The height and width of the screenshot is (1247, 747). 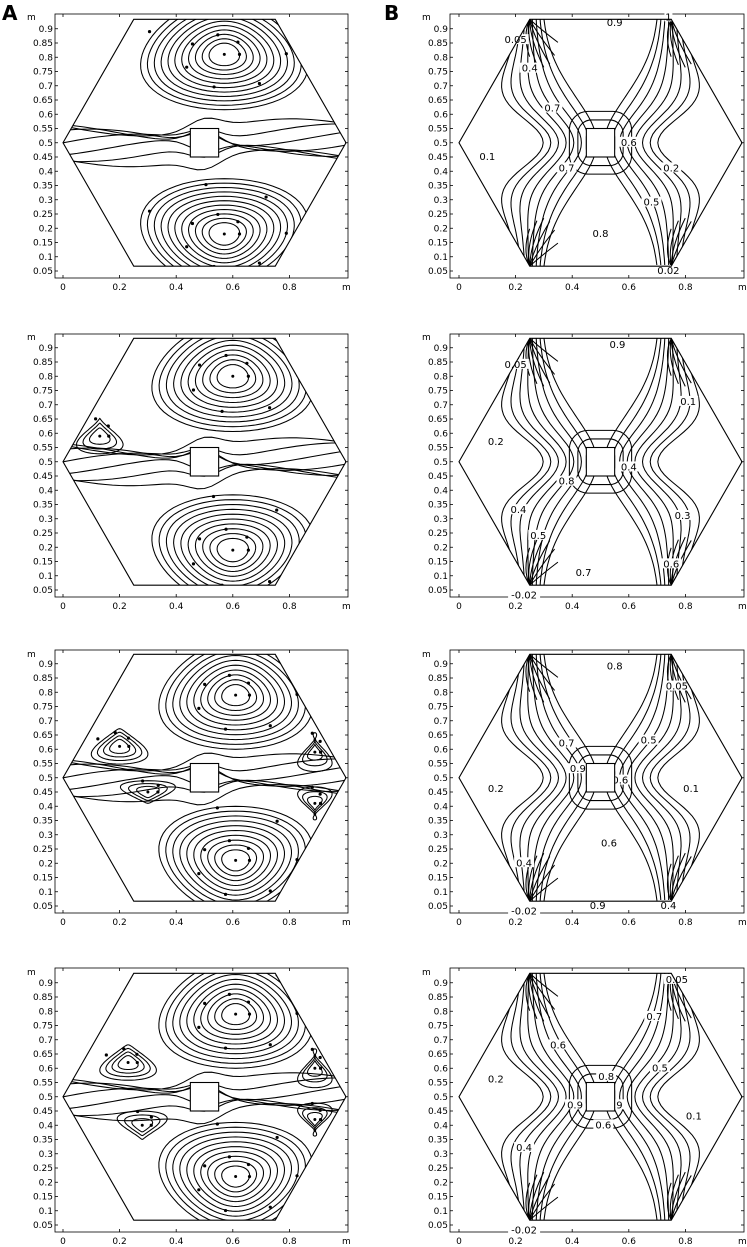 I want to click on hexagonal-cavity, so click(x=204, y=1096).